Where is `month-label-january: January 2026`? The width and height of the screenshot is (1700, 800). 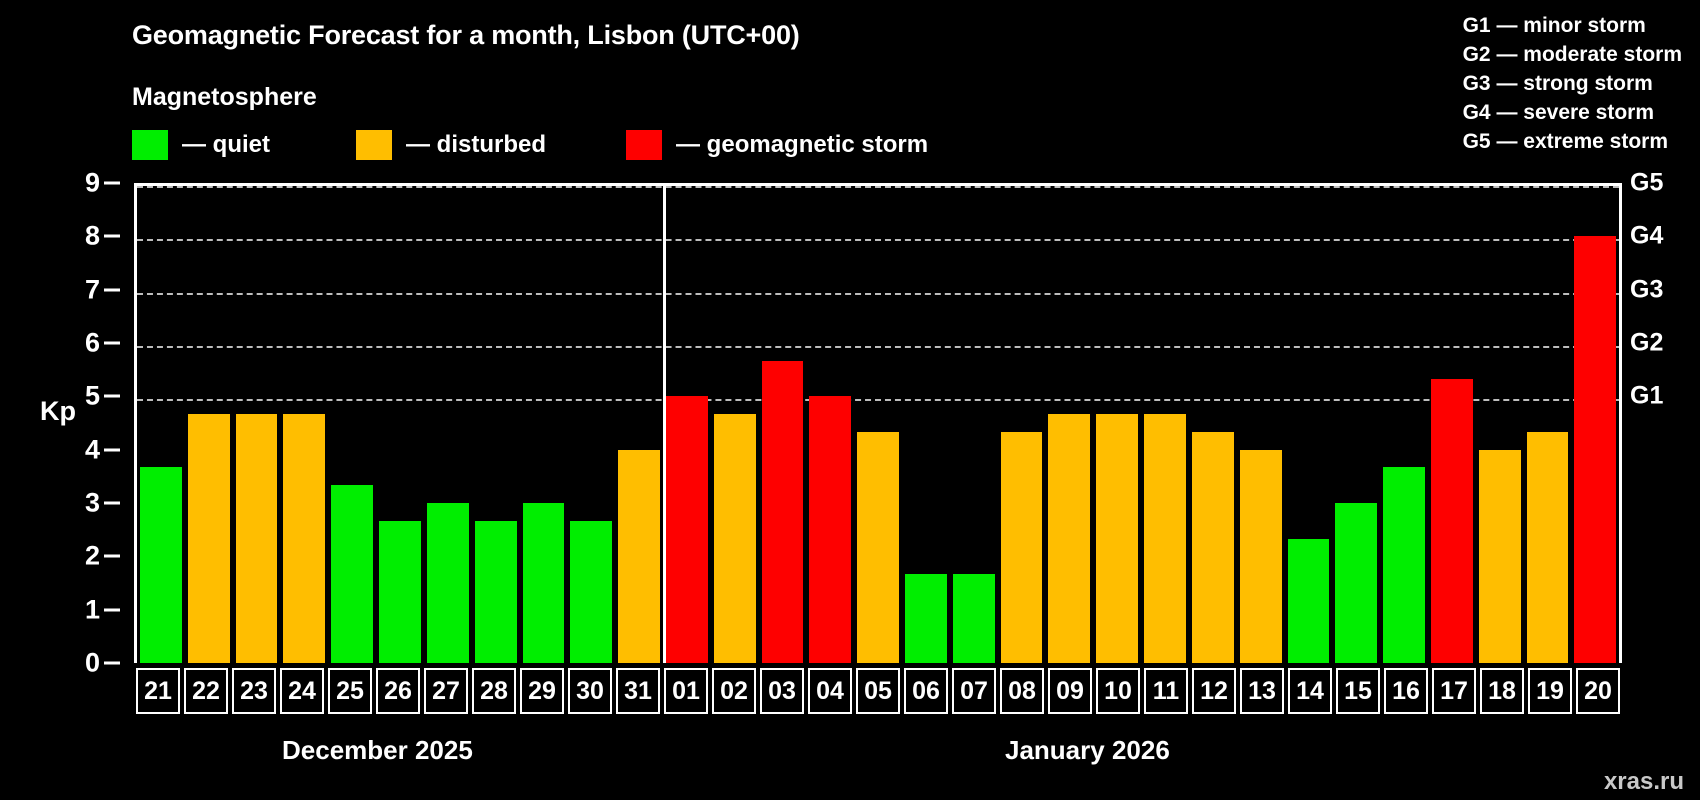
month-label-january: January 2026 is located at coordinates (1087, 750).